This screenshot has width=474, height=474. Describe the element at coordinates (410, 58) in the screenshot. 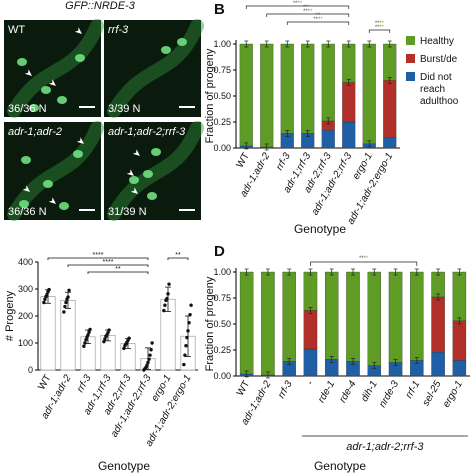

I see `legend-swatch-burst-dead` at that location.